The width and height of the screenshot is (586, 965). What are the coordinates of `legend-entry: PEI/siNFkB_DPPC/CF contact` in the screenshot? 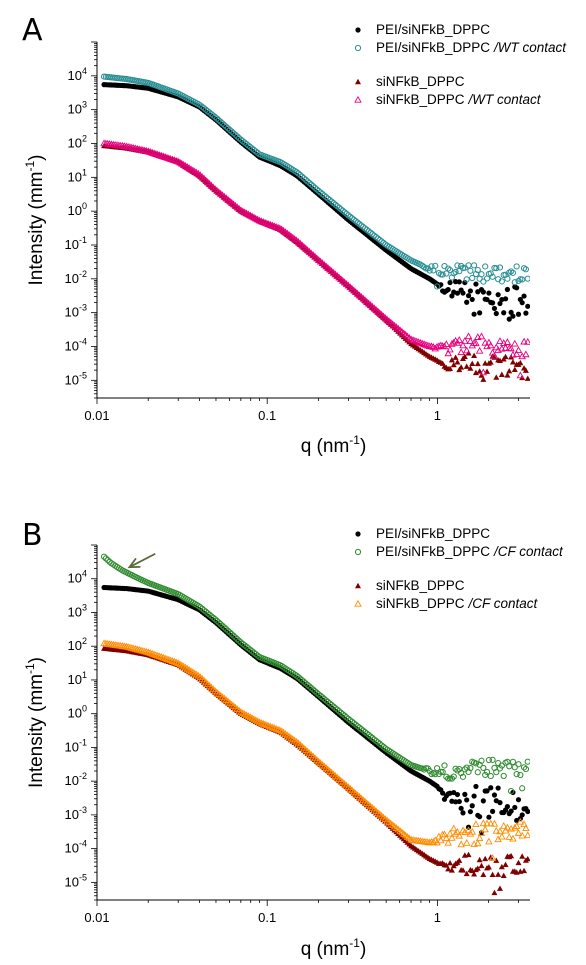 It's located at (470, 551).